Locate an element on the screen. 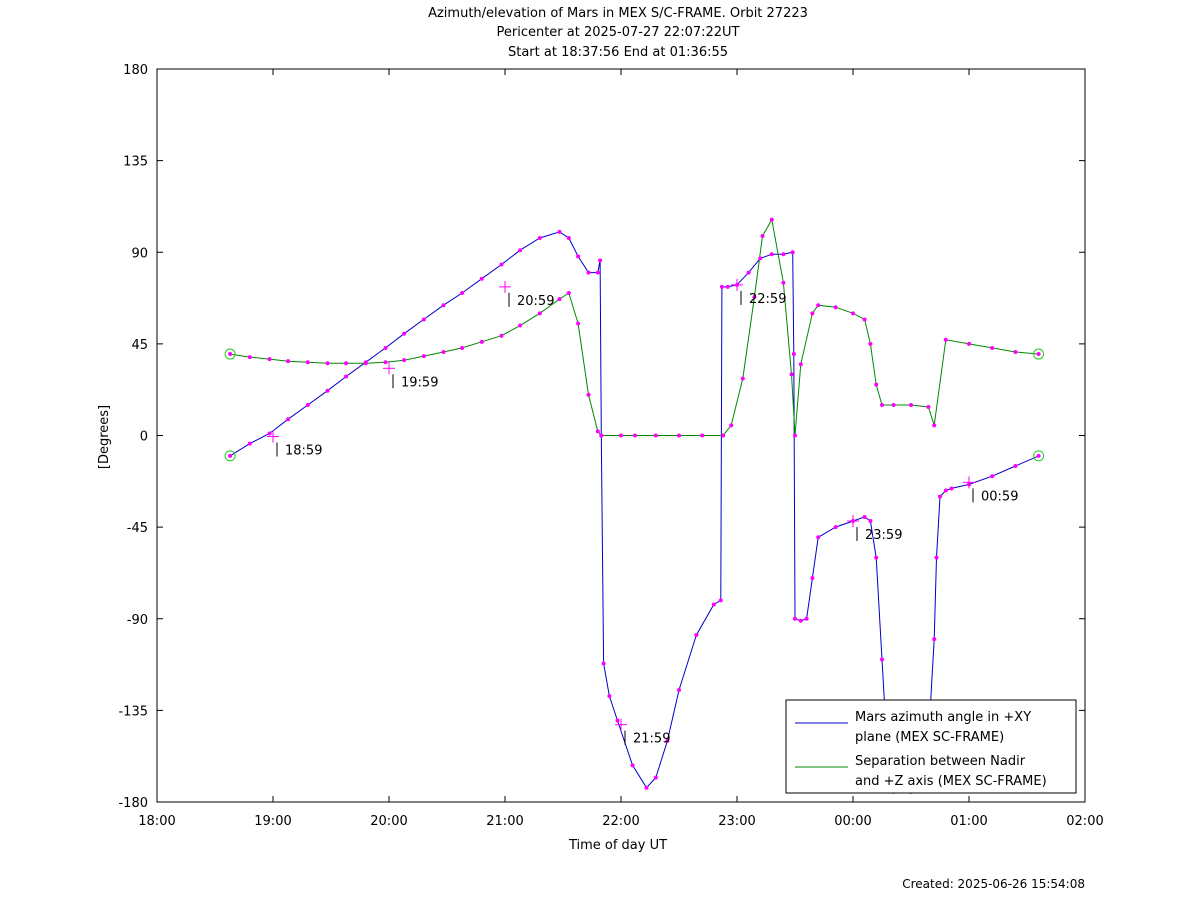 The image size is (1200, 901). hour-label: 23:59 is located at coordinates (883, 535).